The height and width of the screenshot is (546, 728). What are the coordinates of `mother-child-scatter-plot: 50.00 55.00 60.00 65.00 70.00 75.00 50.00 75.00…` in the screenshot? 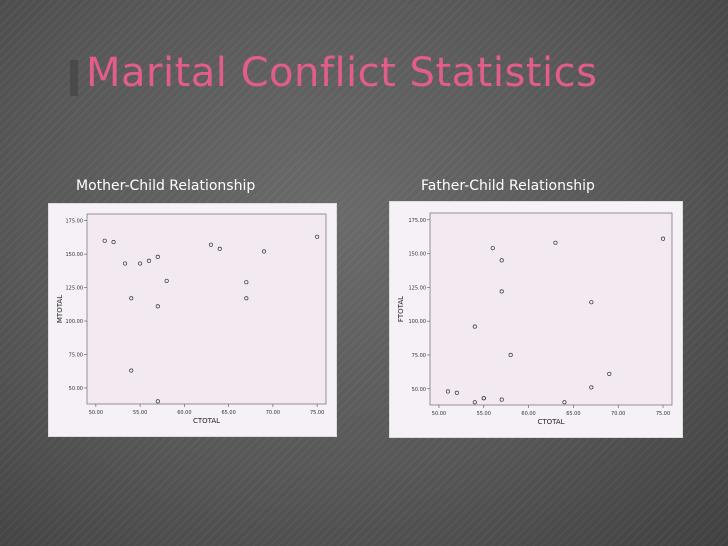 It's located at (191, 319).